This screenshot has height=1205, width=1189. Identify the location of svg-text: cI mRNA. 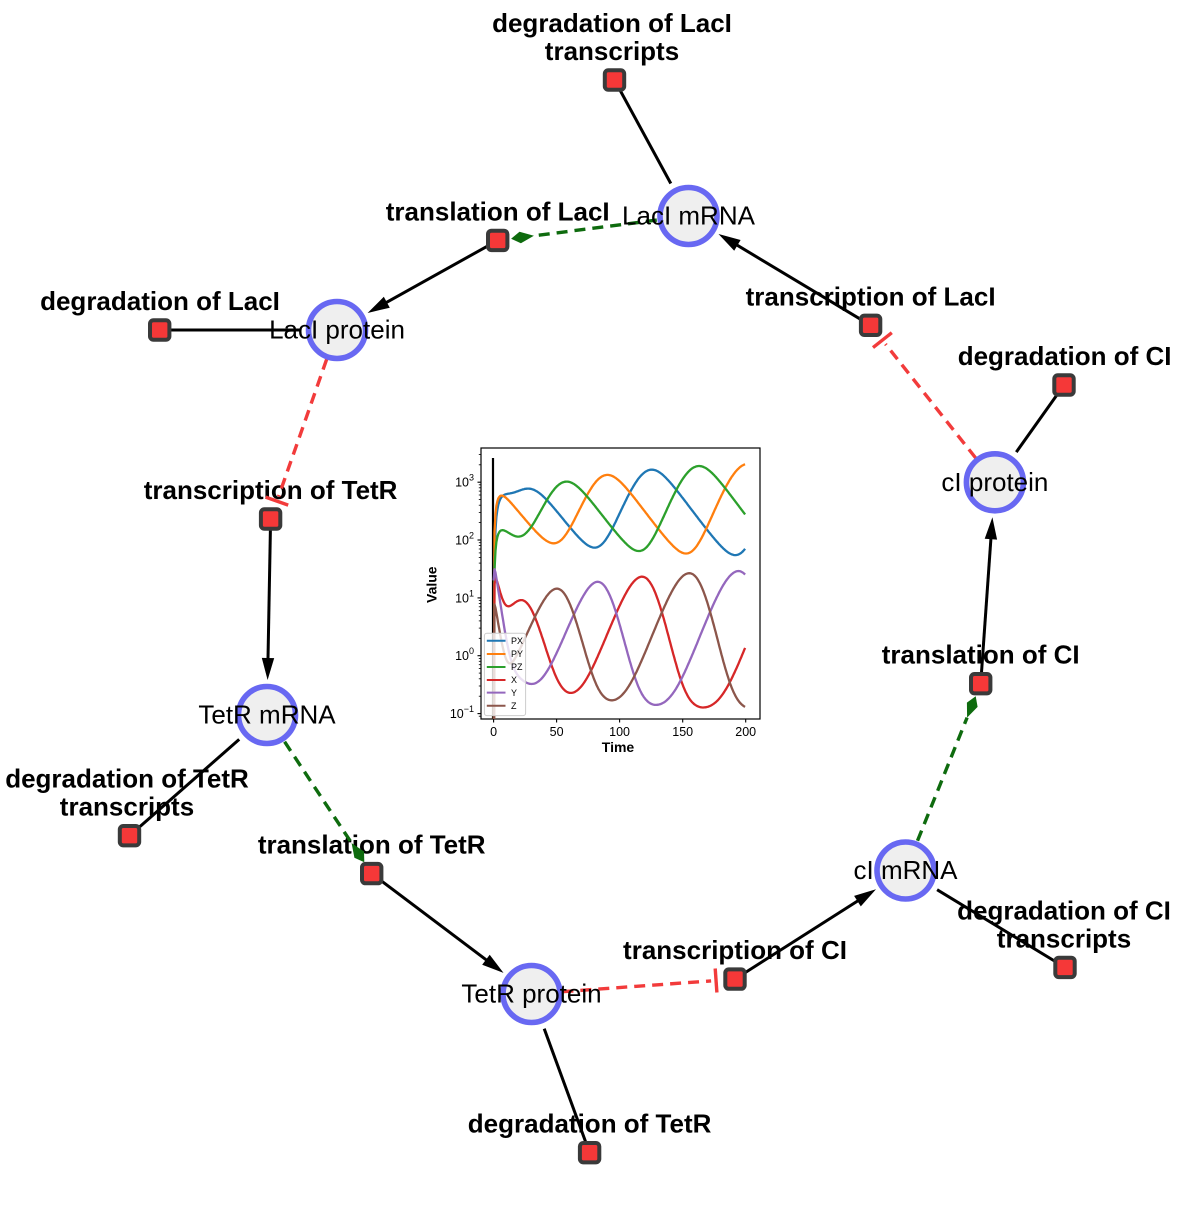
(906, 870).